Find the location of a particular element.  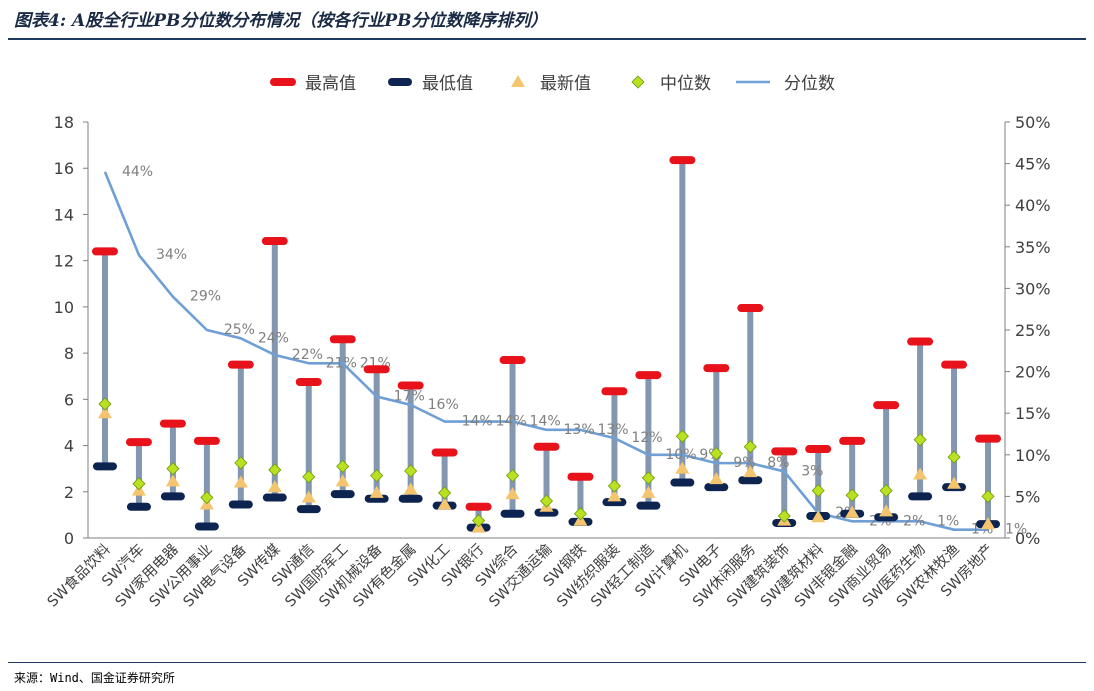

legend-median-label: 中位数 is located at coordinates (685, 84).